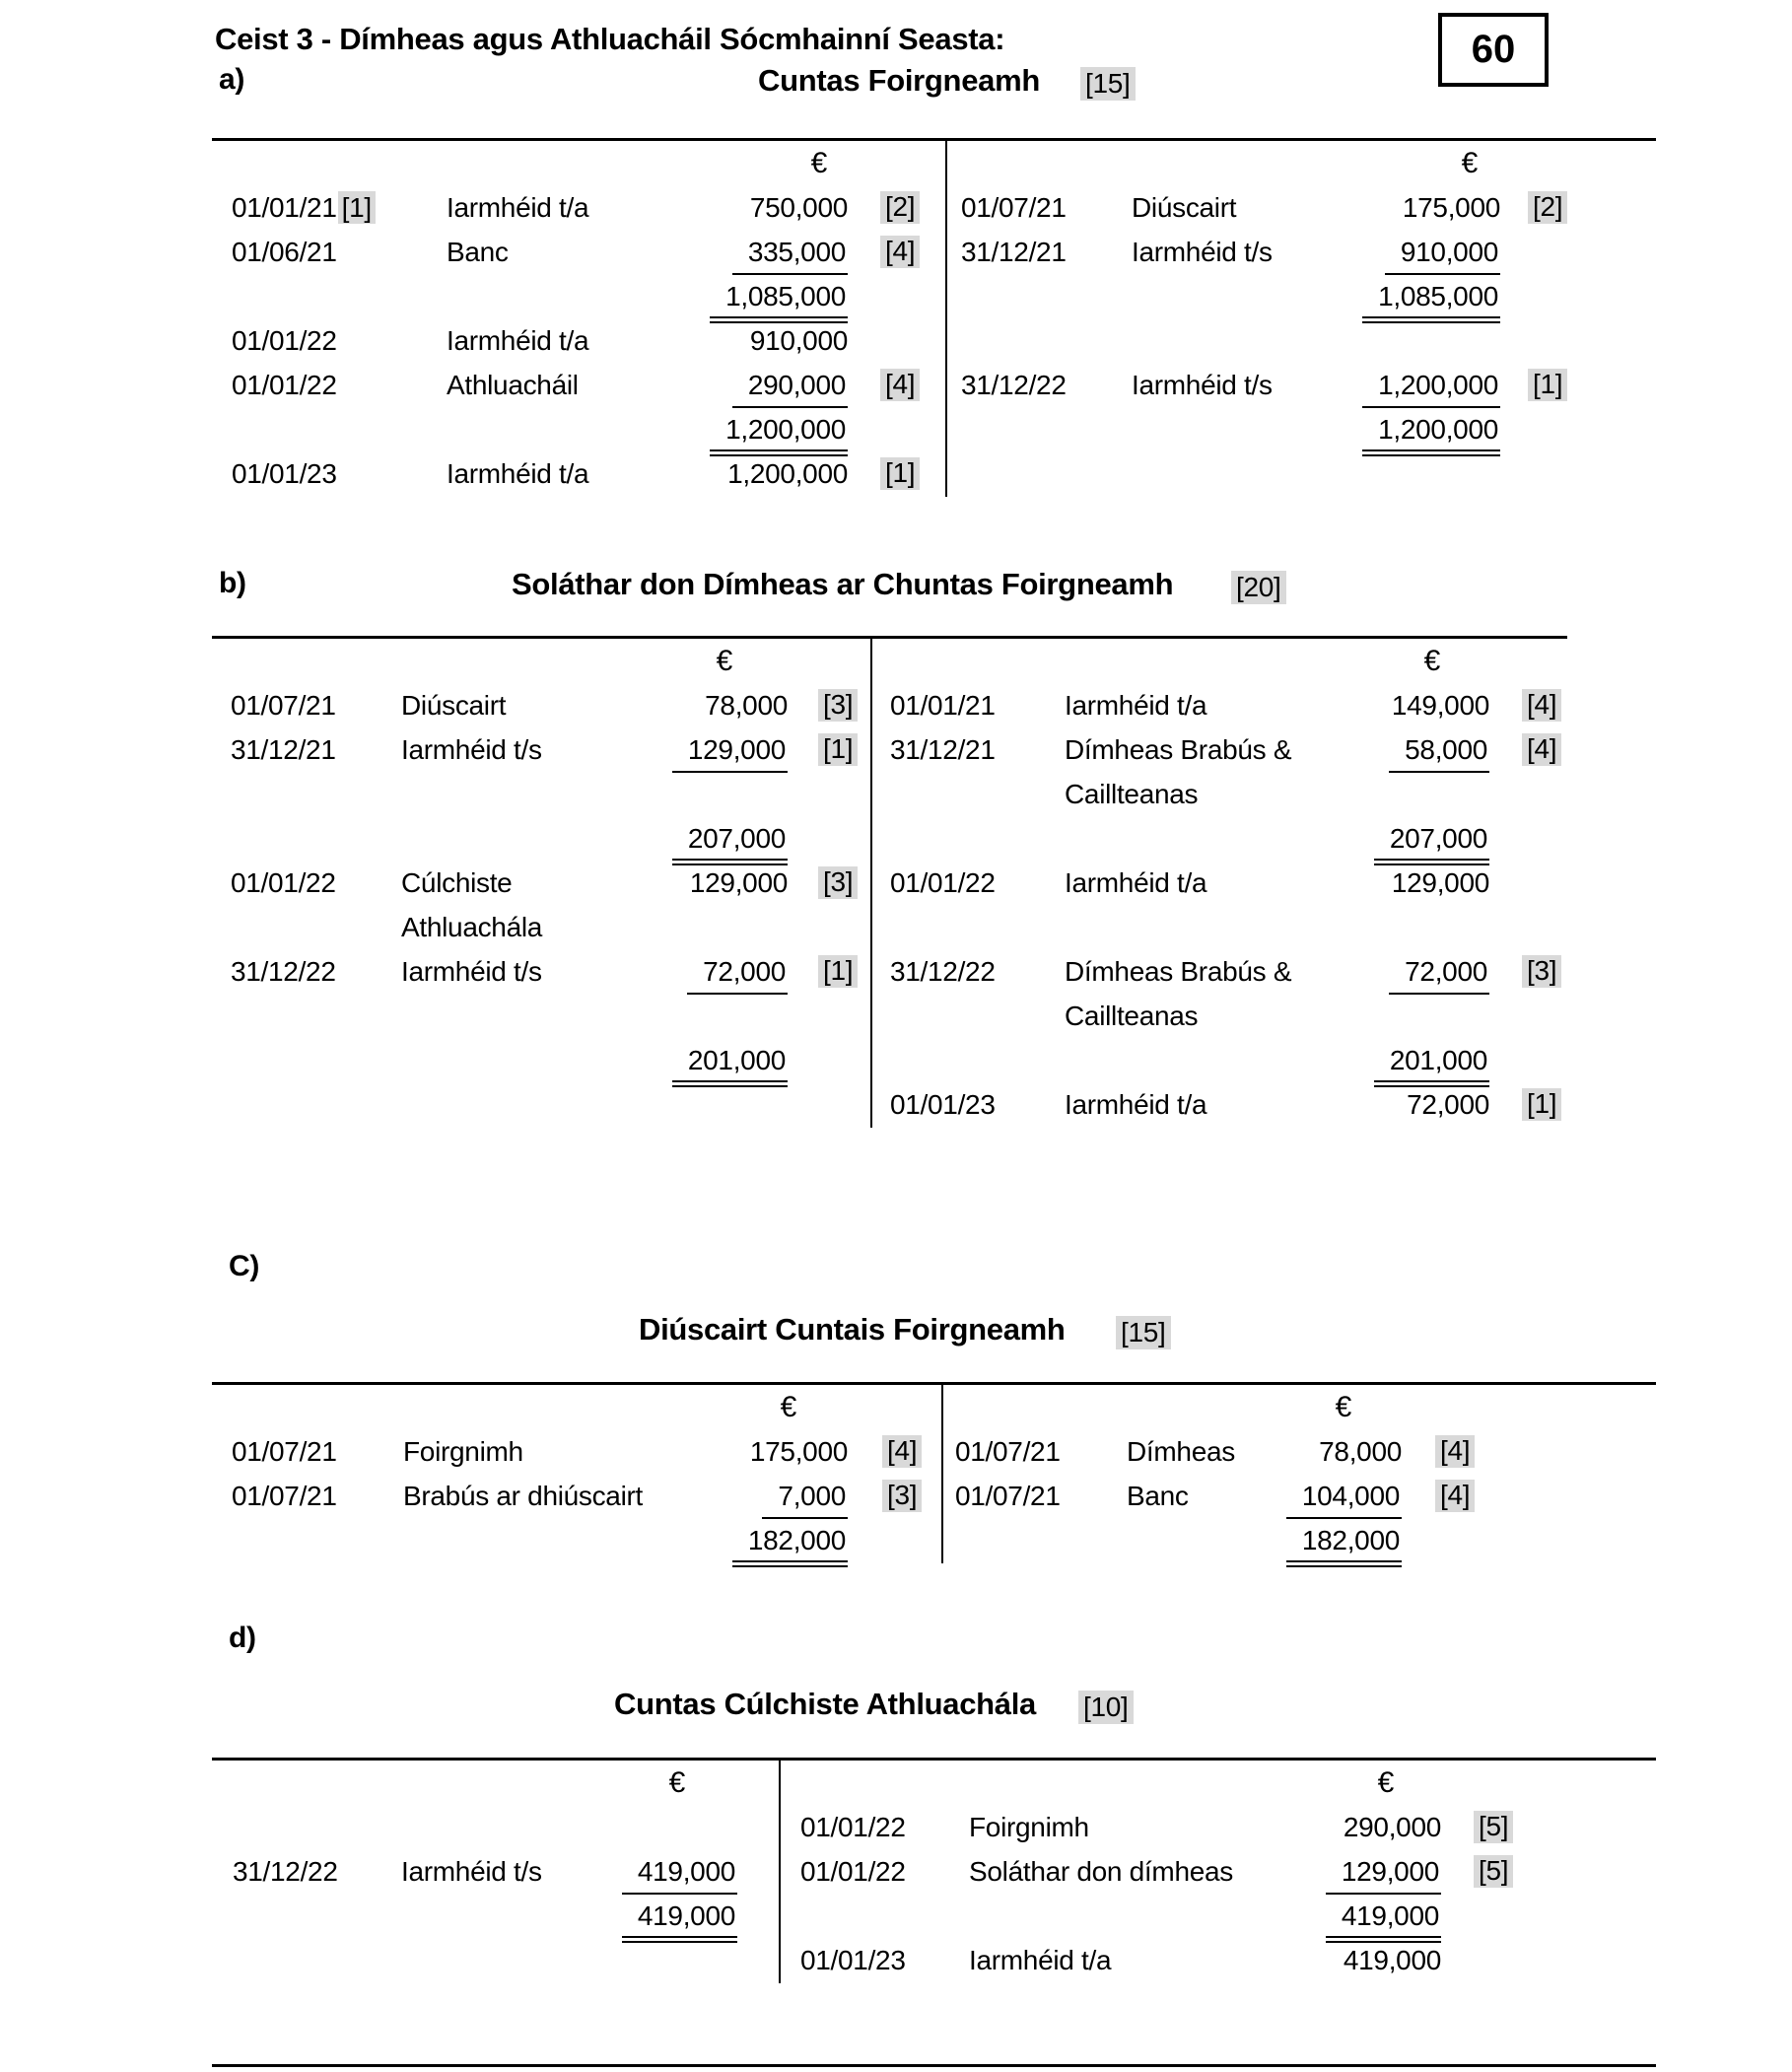  What do you see at coordinates (1493, 49) in the screenshot?
I see `total-marks-value: 60` at bounding box center [1493, 49].